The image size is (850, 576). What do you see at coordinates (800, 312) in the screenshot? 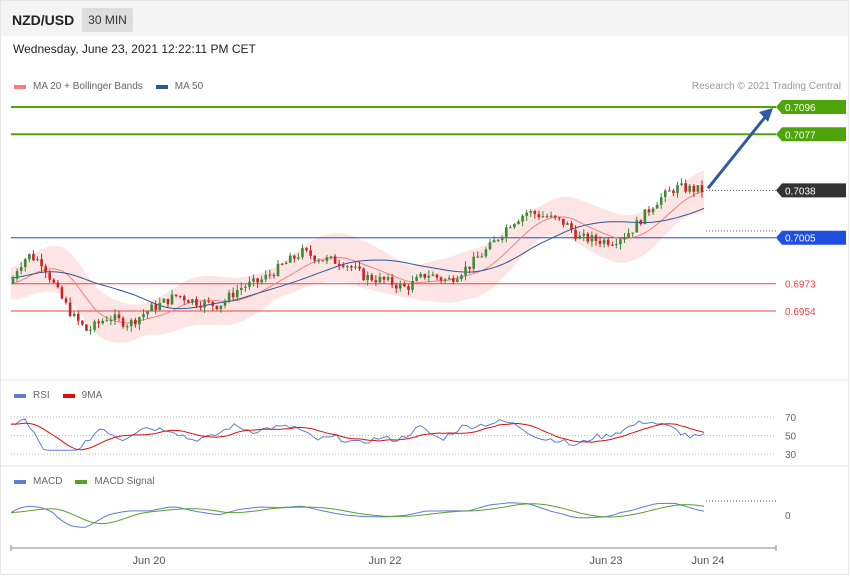
I see `price-level-label-5: 0.6954` at bounding box center [800, 312].